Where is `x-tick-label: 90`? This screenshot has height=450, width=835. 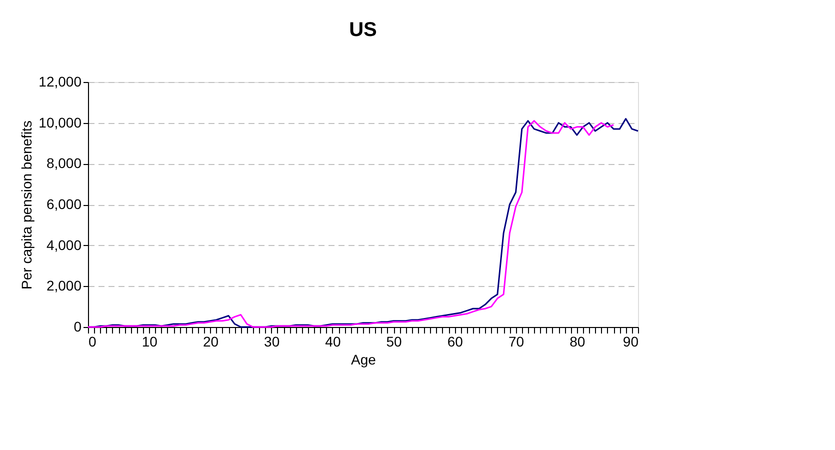
x-tick-label: 90 is located at coordinates (630, 342).